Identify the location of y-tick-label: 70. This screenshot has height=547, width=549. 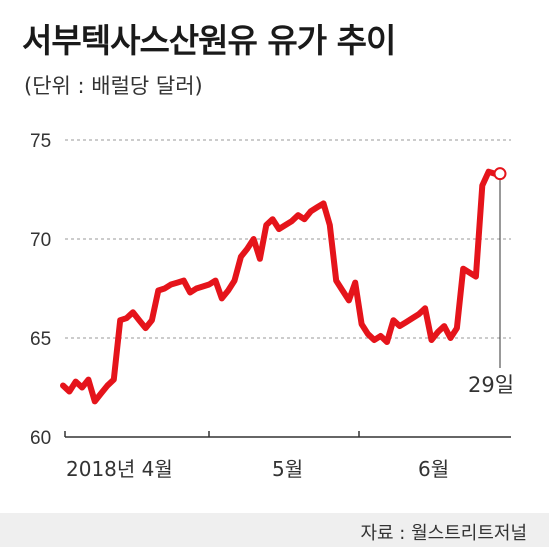
(40, 240).